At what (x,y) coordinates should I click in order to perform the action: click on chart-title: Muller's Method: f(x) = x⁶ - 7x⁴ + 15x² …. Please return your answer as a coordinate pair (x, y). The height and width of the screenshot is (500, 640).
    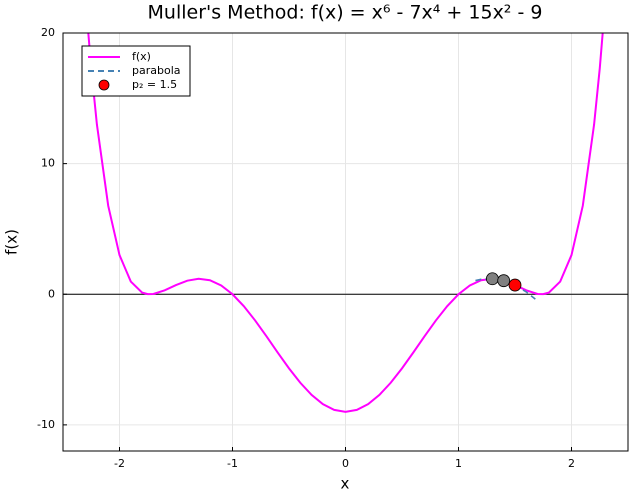
    Looking at the image, I should click on (345, 13).